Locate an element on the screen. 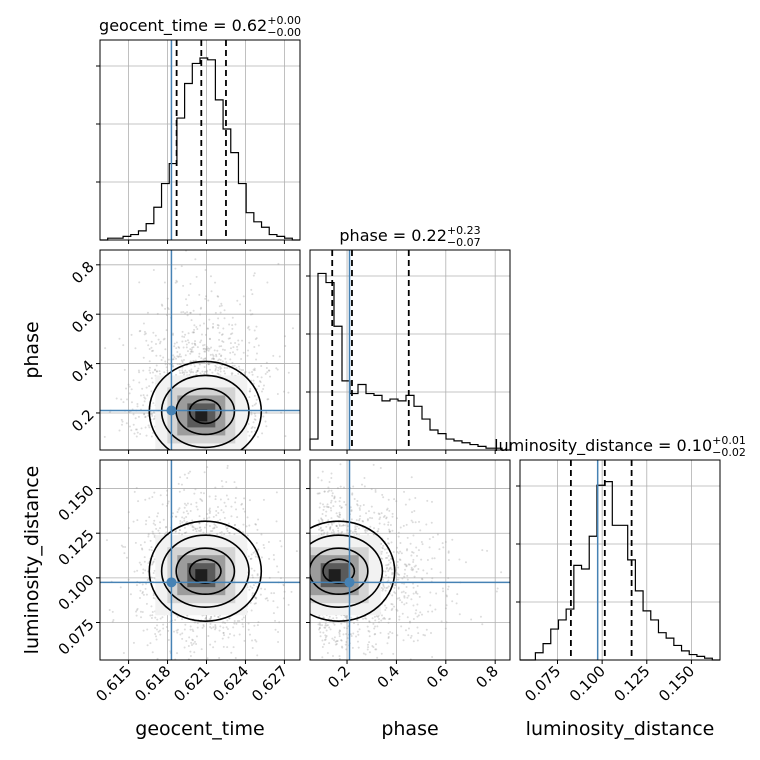 The height and width of the screenshot is (760, 760). tick-label-x-phase: 0.4 is located at coordinates (389, 677).